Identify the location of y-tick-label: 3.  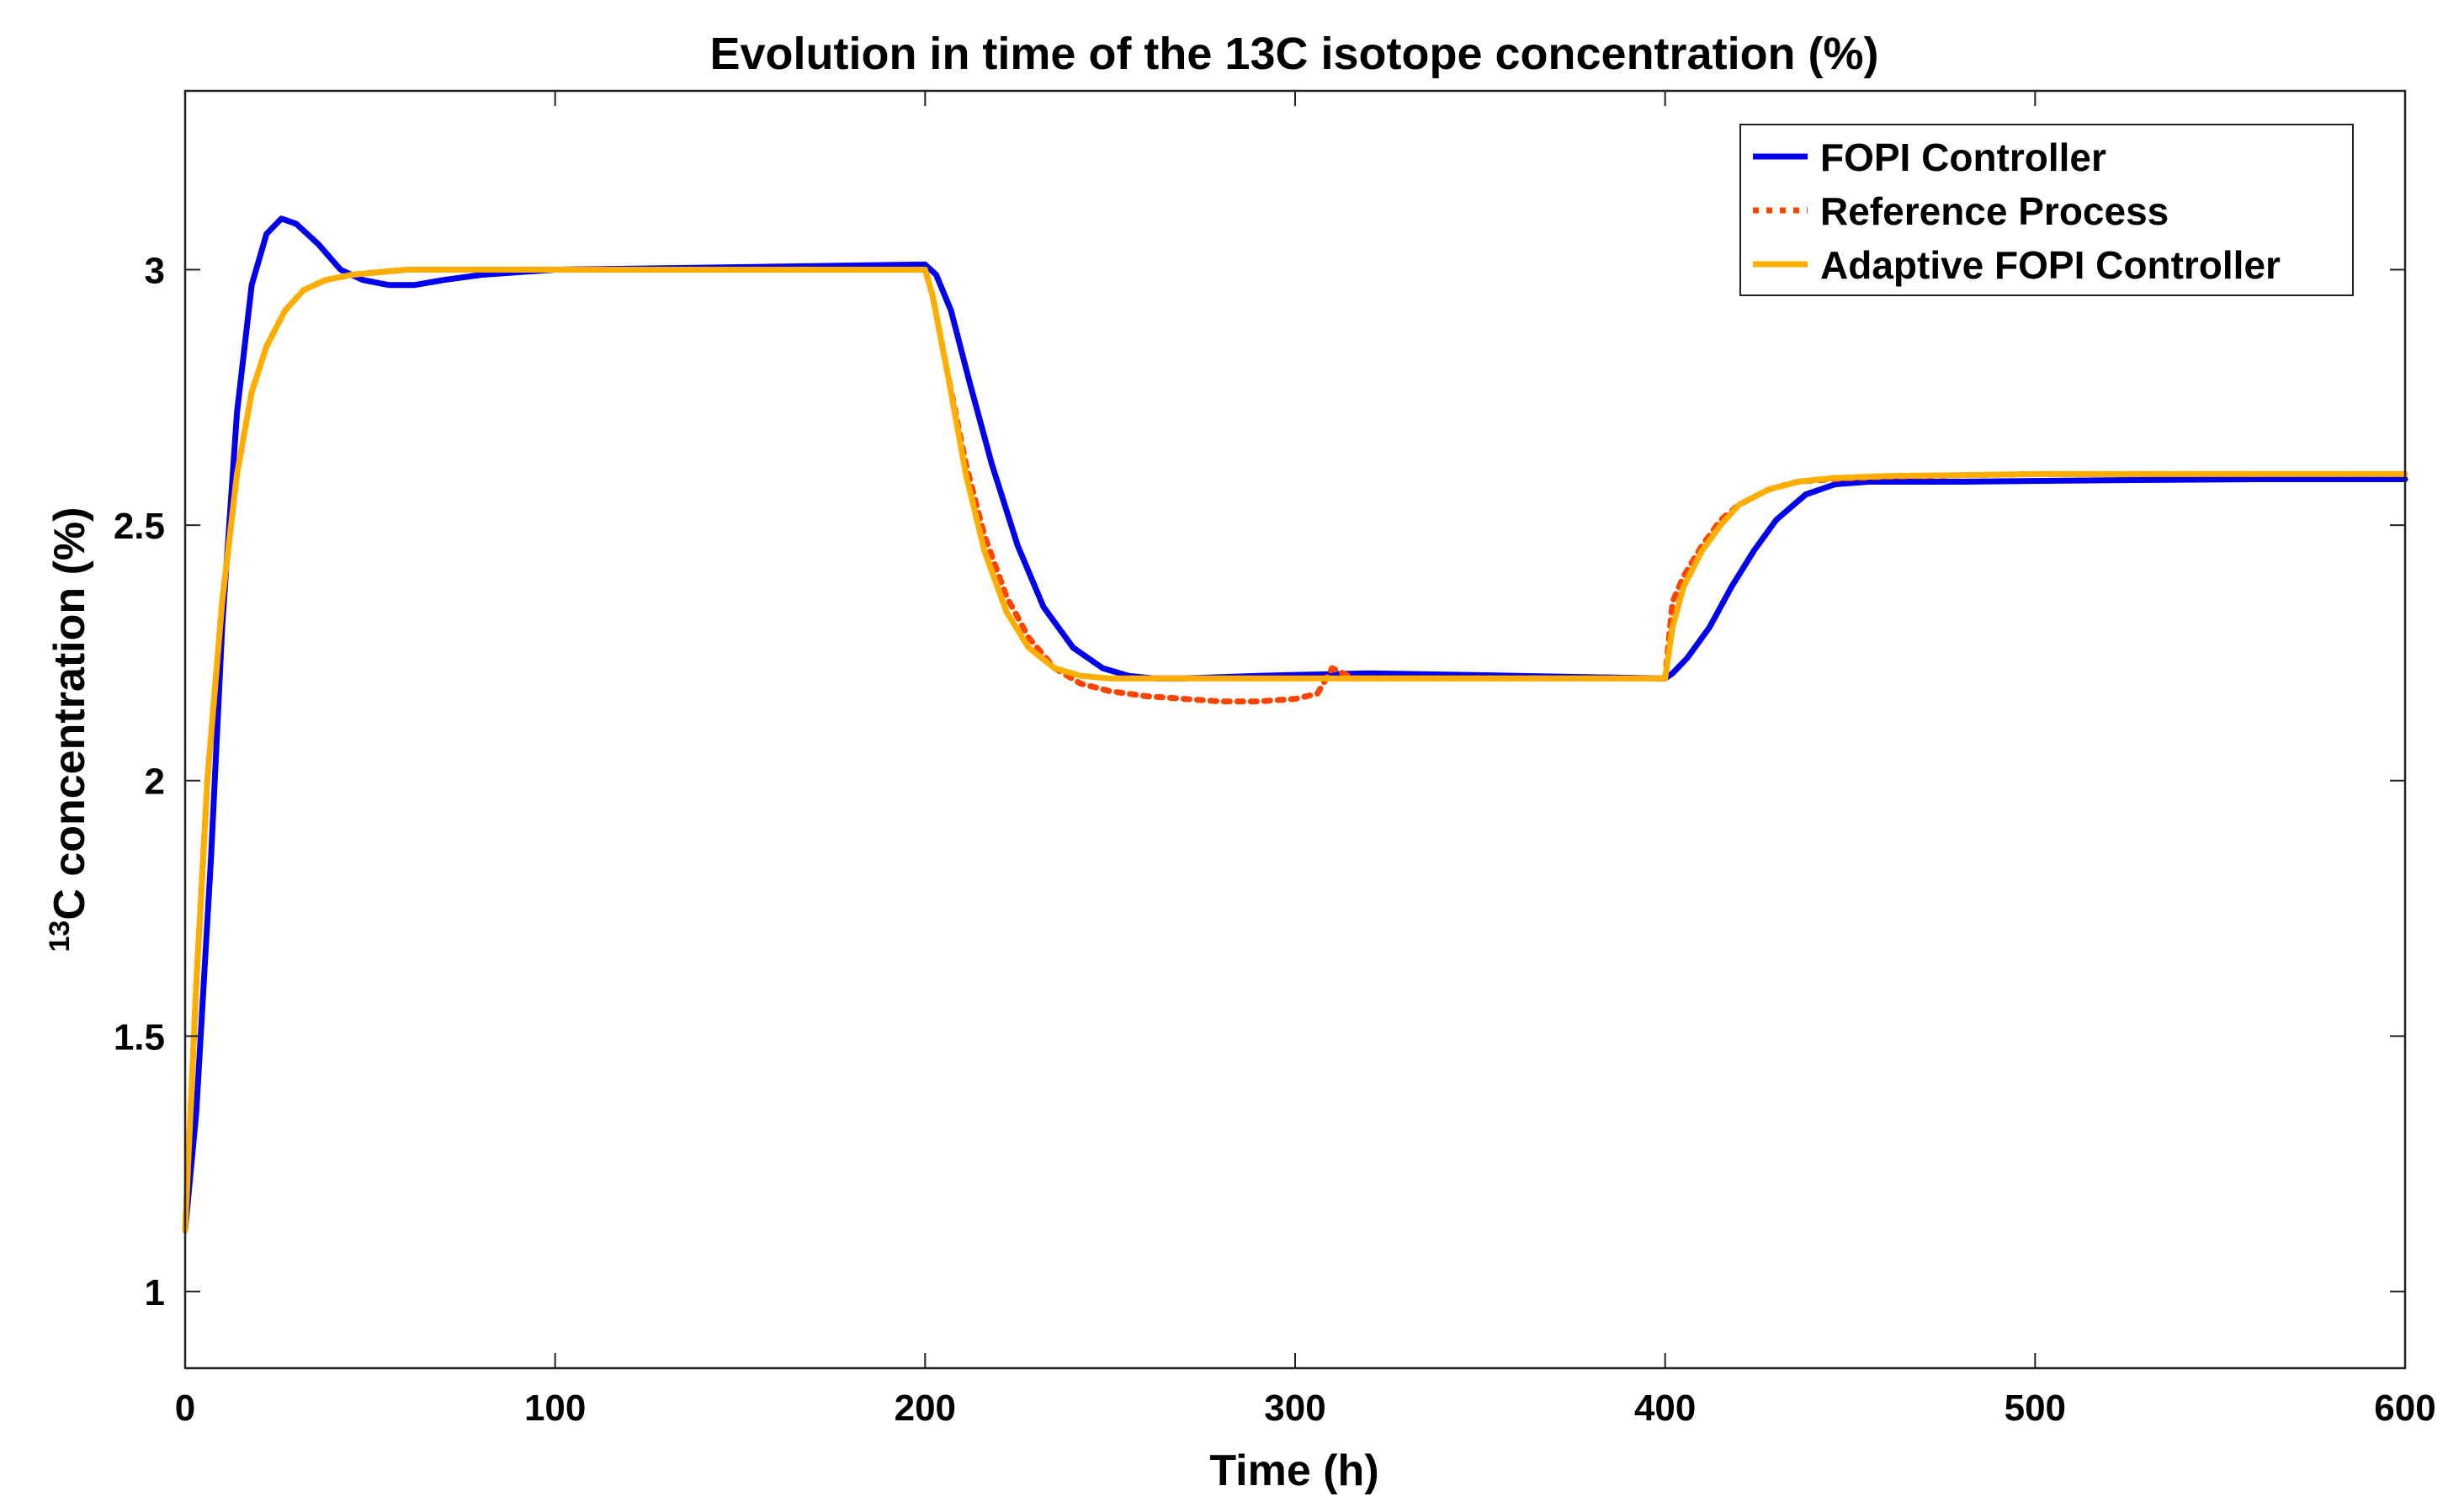
(155, 271).